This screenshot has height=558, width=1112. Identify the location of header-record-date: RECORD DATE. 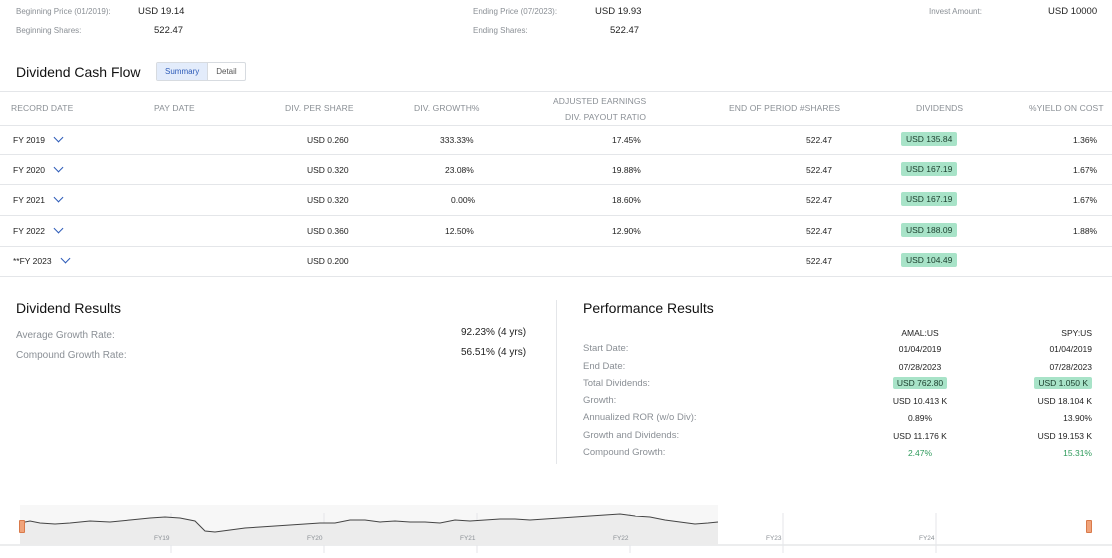
(42, 108).